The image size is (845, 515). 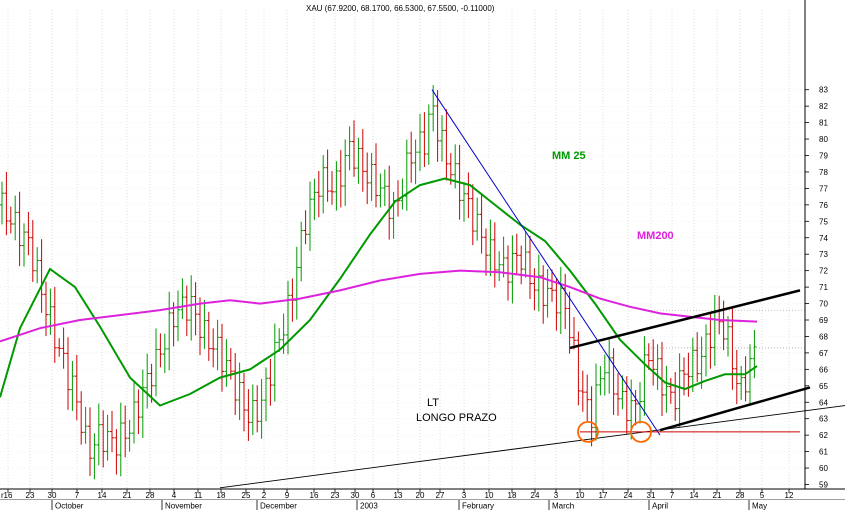 What do you see at coordinates (77, 495) in the screenshot?
I see `x-tick-label: 7` at bounding box center [77, 495].